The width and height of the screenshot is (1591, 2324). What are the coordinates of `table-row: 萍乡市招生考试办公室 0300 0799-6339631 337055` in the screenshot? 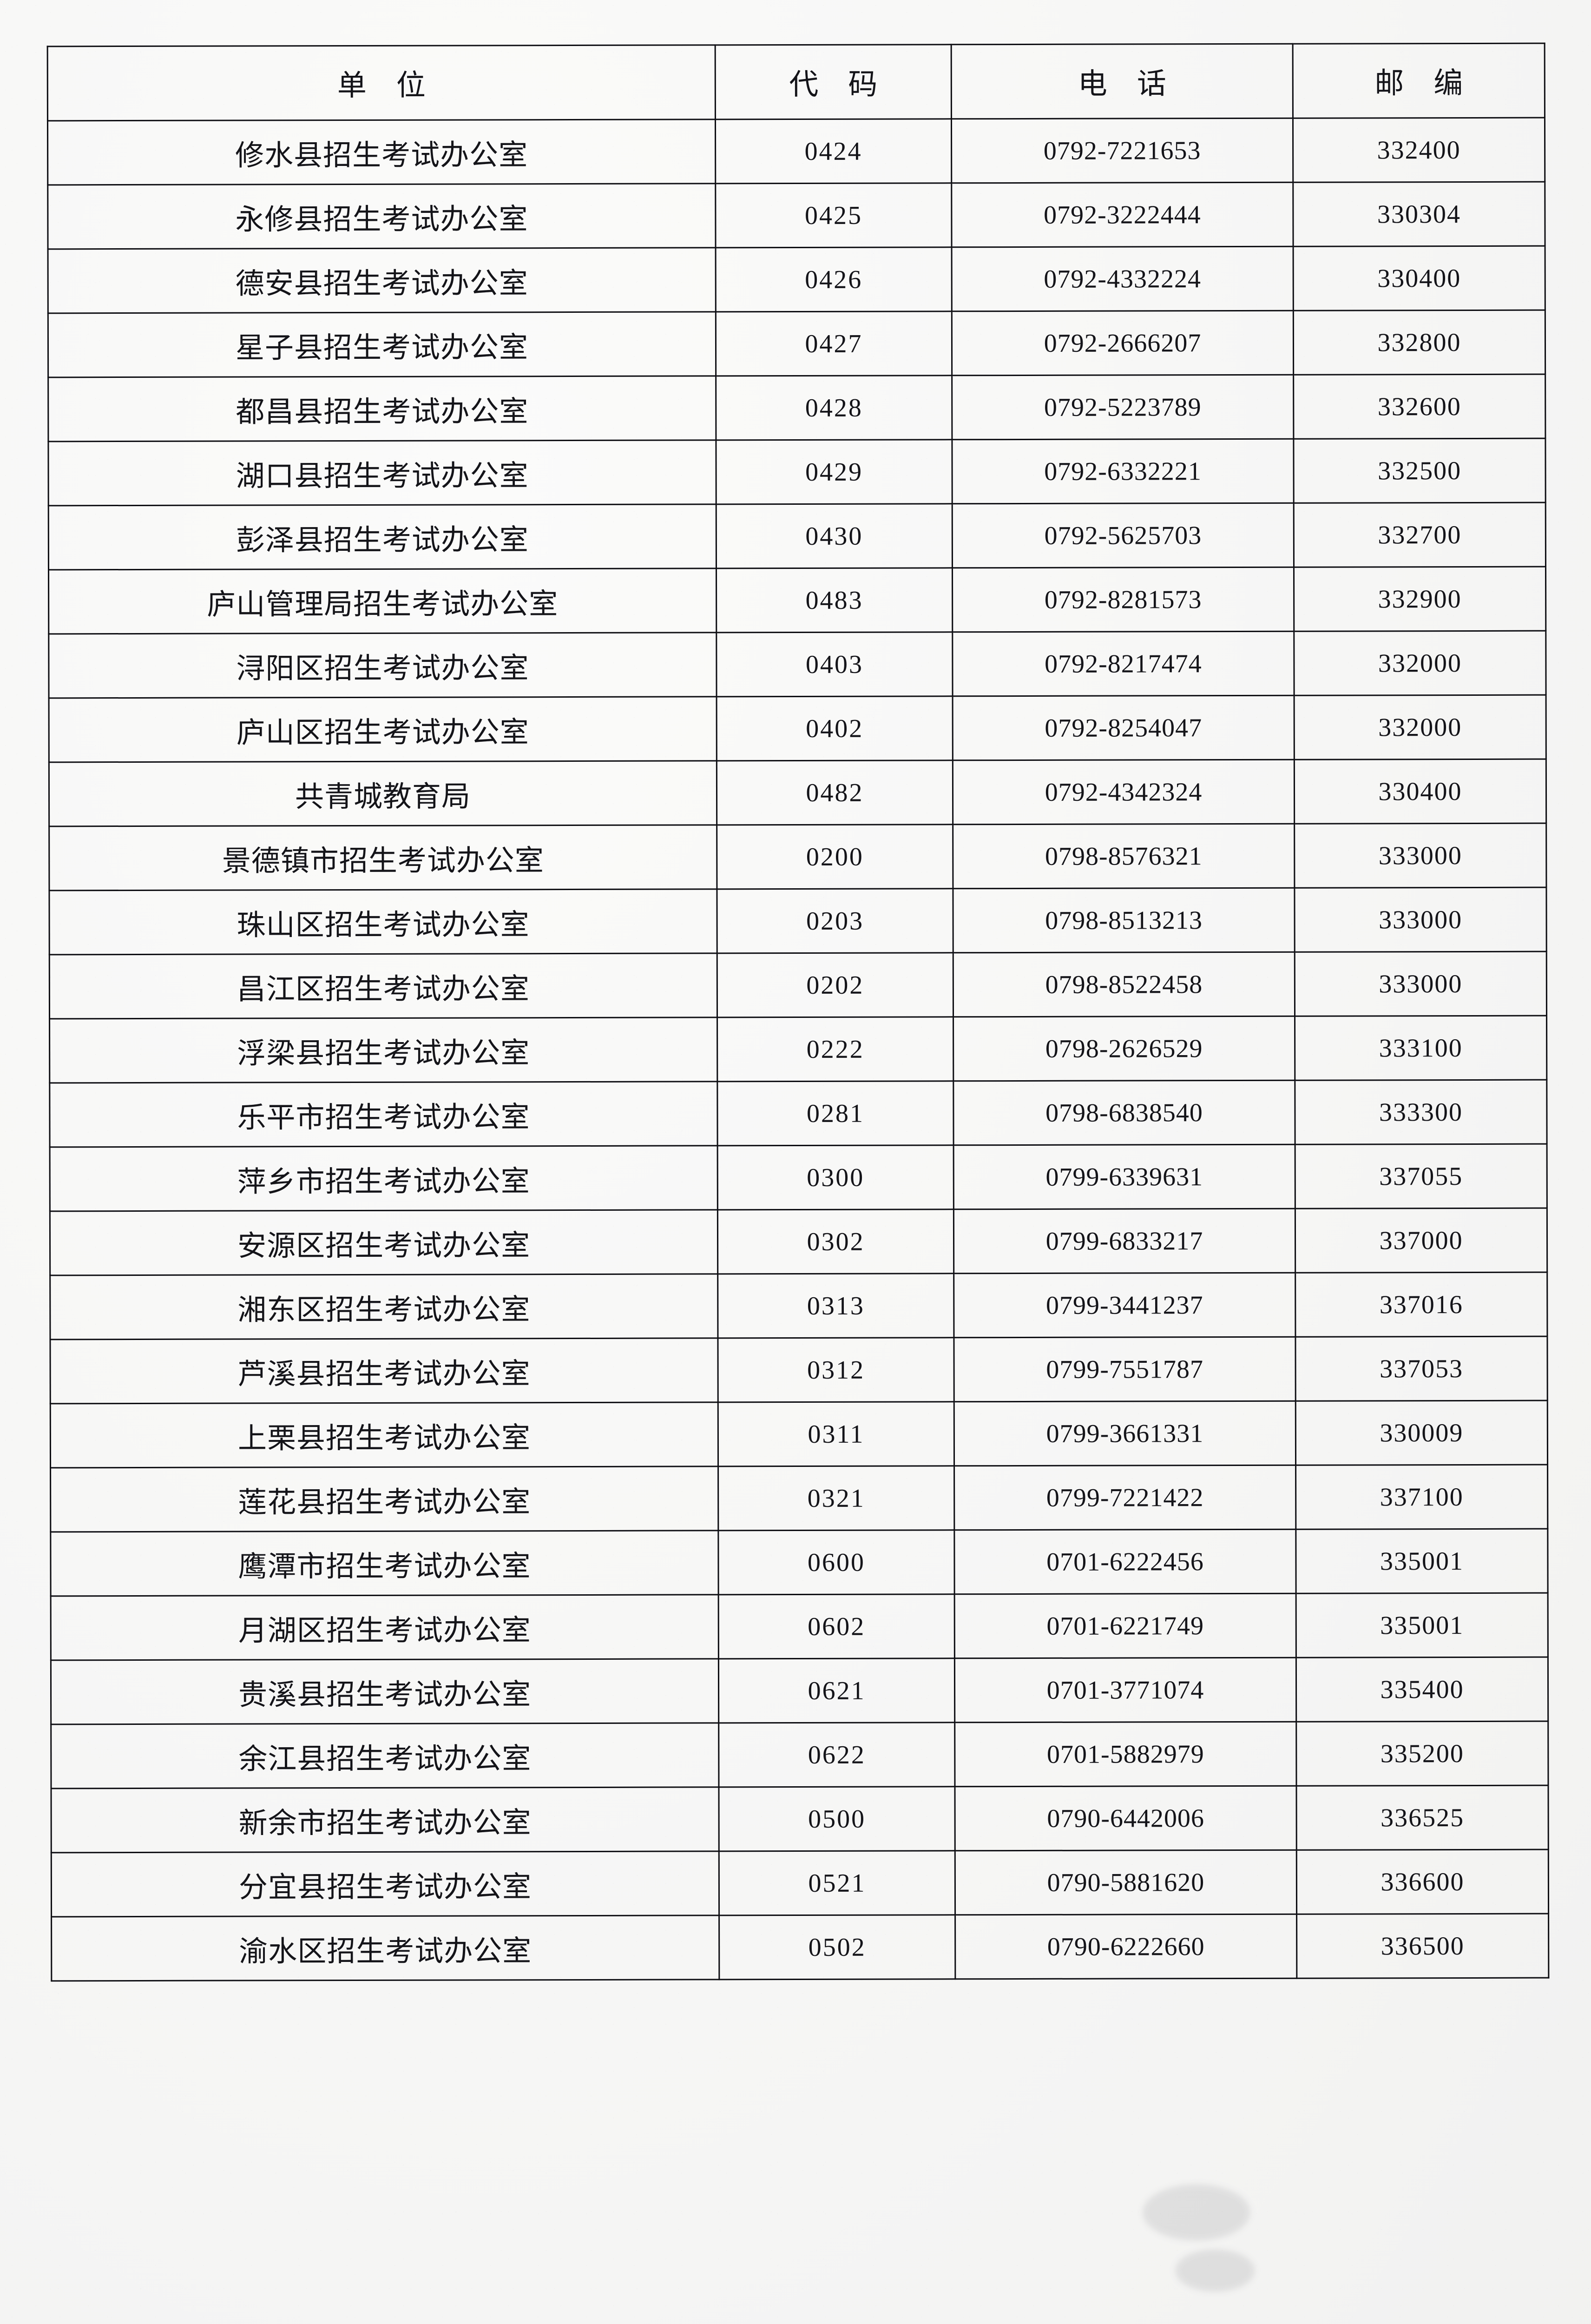 It's located at (798, 1177).